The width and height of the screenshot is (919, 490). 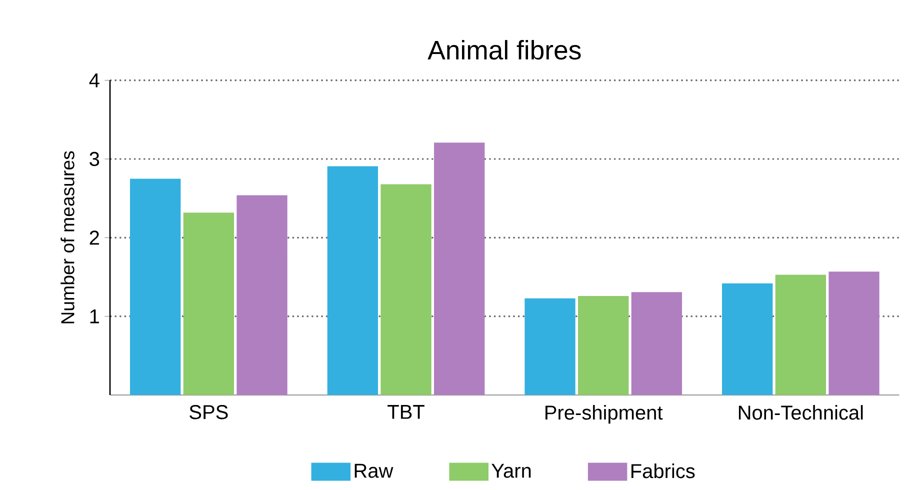 What do you see at coordinates (604, 414) in the screenshot?
I see `x-tick-label: Pre-shipment` at bounding box center [604, 414].